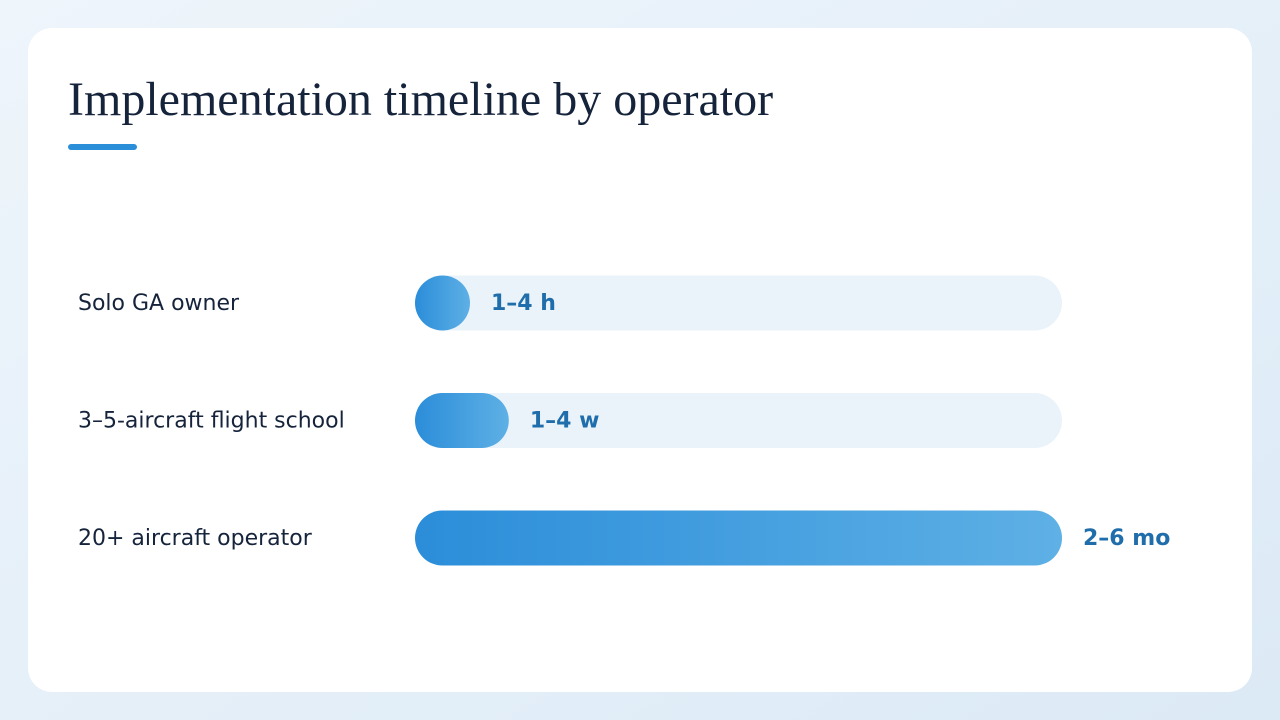 The image size is (1280, 720). I want to click on title: Implementation timeline by operator, so click(420, 99).